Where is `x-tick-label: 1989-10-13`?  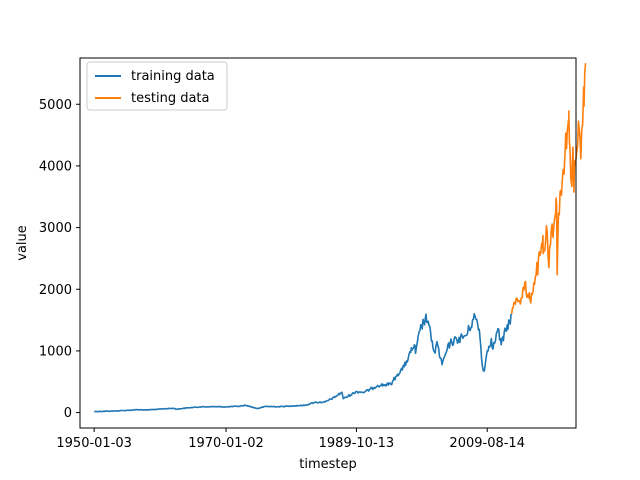 x-tick-label: 1989-10-13 is located at coordinates (357, 443).